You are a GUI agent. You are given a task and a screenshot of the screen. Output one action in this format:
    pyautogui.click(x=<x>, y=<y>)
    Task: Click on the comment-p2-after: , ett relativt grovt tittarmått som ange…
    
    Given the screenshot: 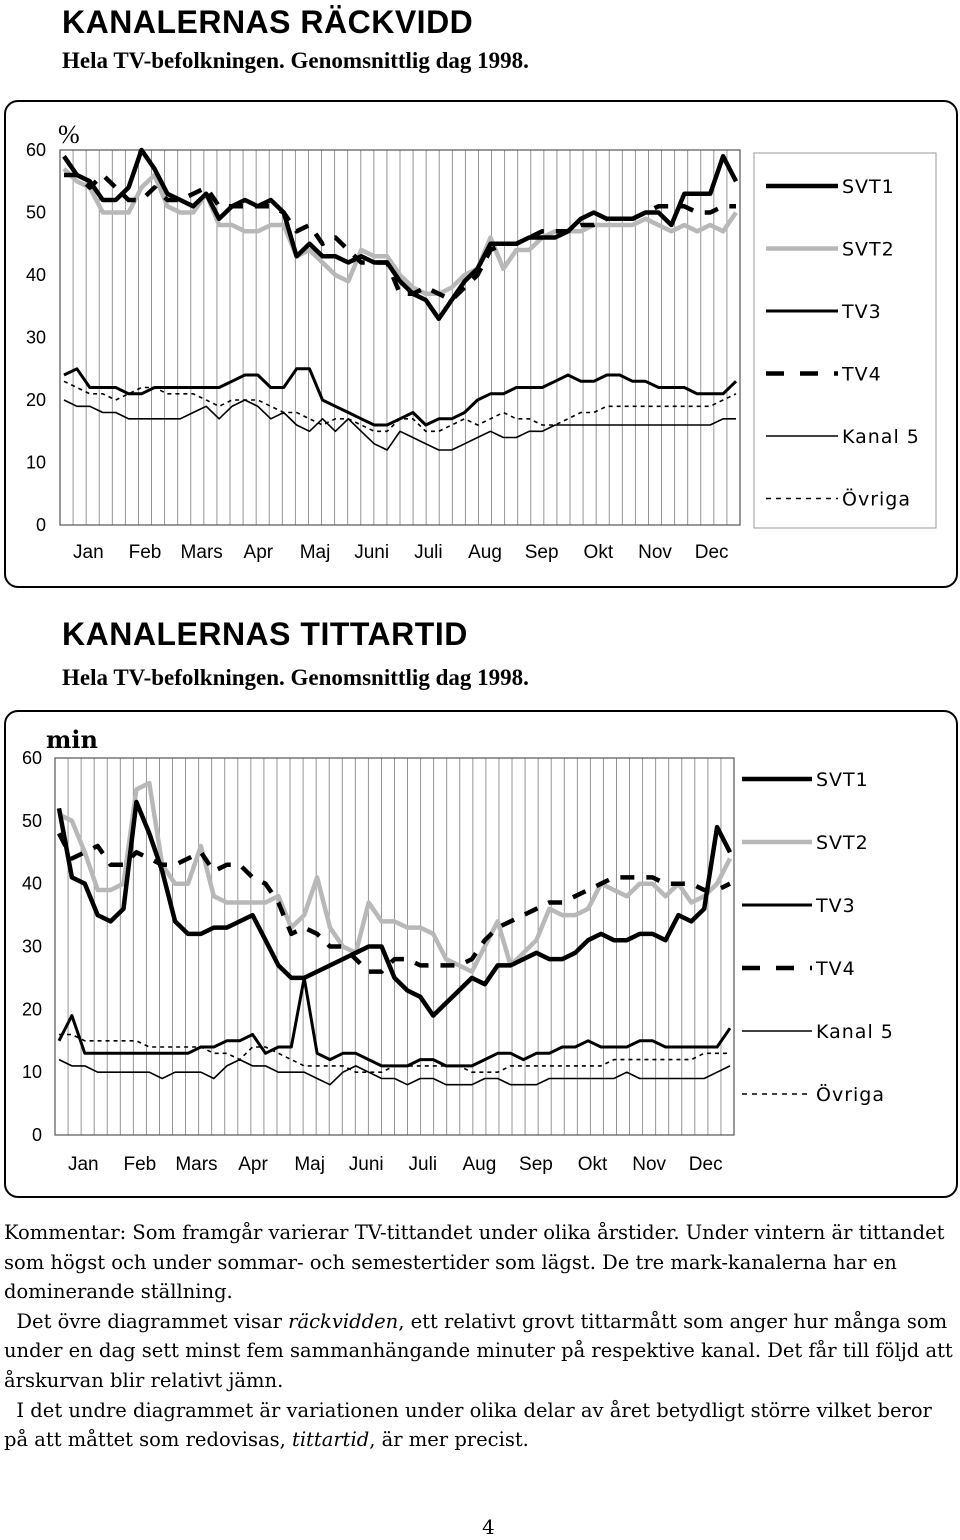 What is the action you would take?
    pyautogui.click(x=478, y=1350)
    